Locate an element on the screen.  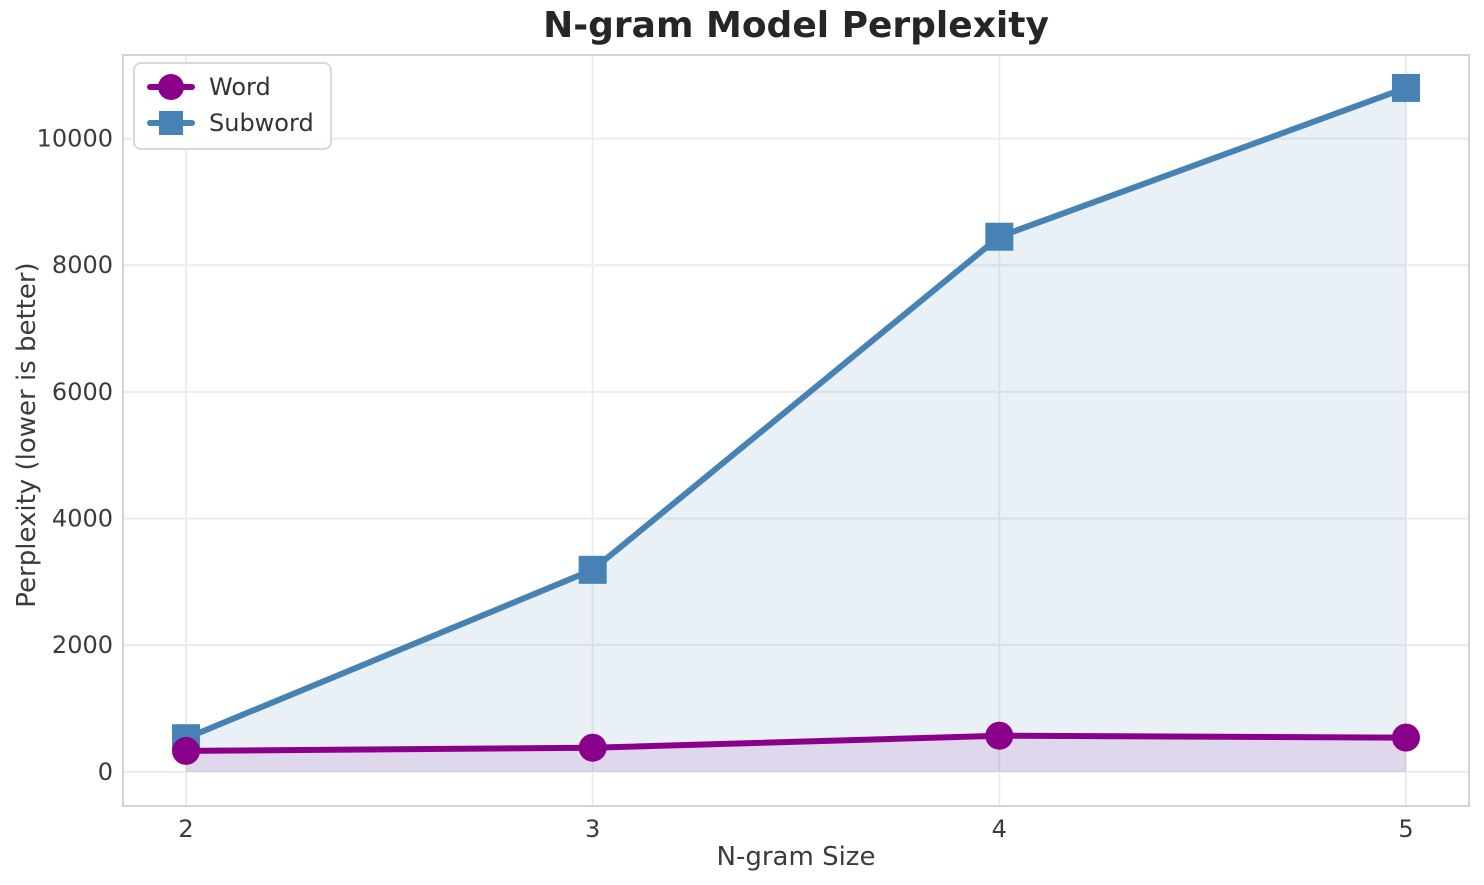
data-point-word-n3 is located at coordinates (592, 747).